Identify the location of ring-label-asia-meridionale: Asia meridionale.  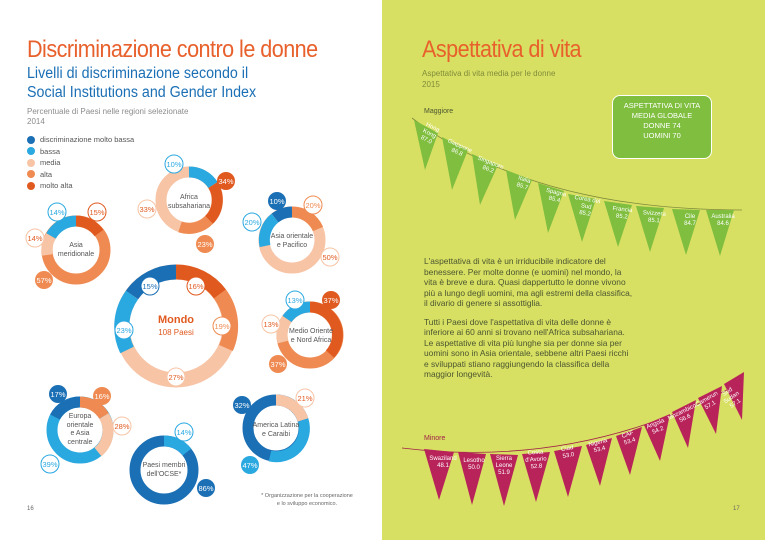
(76, 250).